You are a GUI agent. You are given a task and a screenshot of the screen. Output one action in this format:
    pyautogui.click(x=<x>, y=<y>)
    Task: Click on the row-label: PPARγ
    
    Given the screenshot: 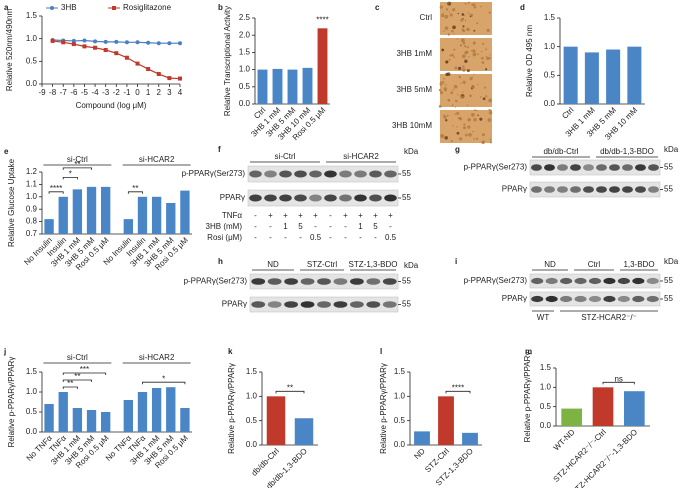 What is the action you would take?
    pyautogui.click(x=514, y=189)
    